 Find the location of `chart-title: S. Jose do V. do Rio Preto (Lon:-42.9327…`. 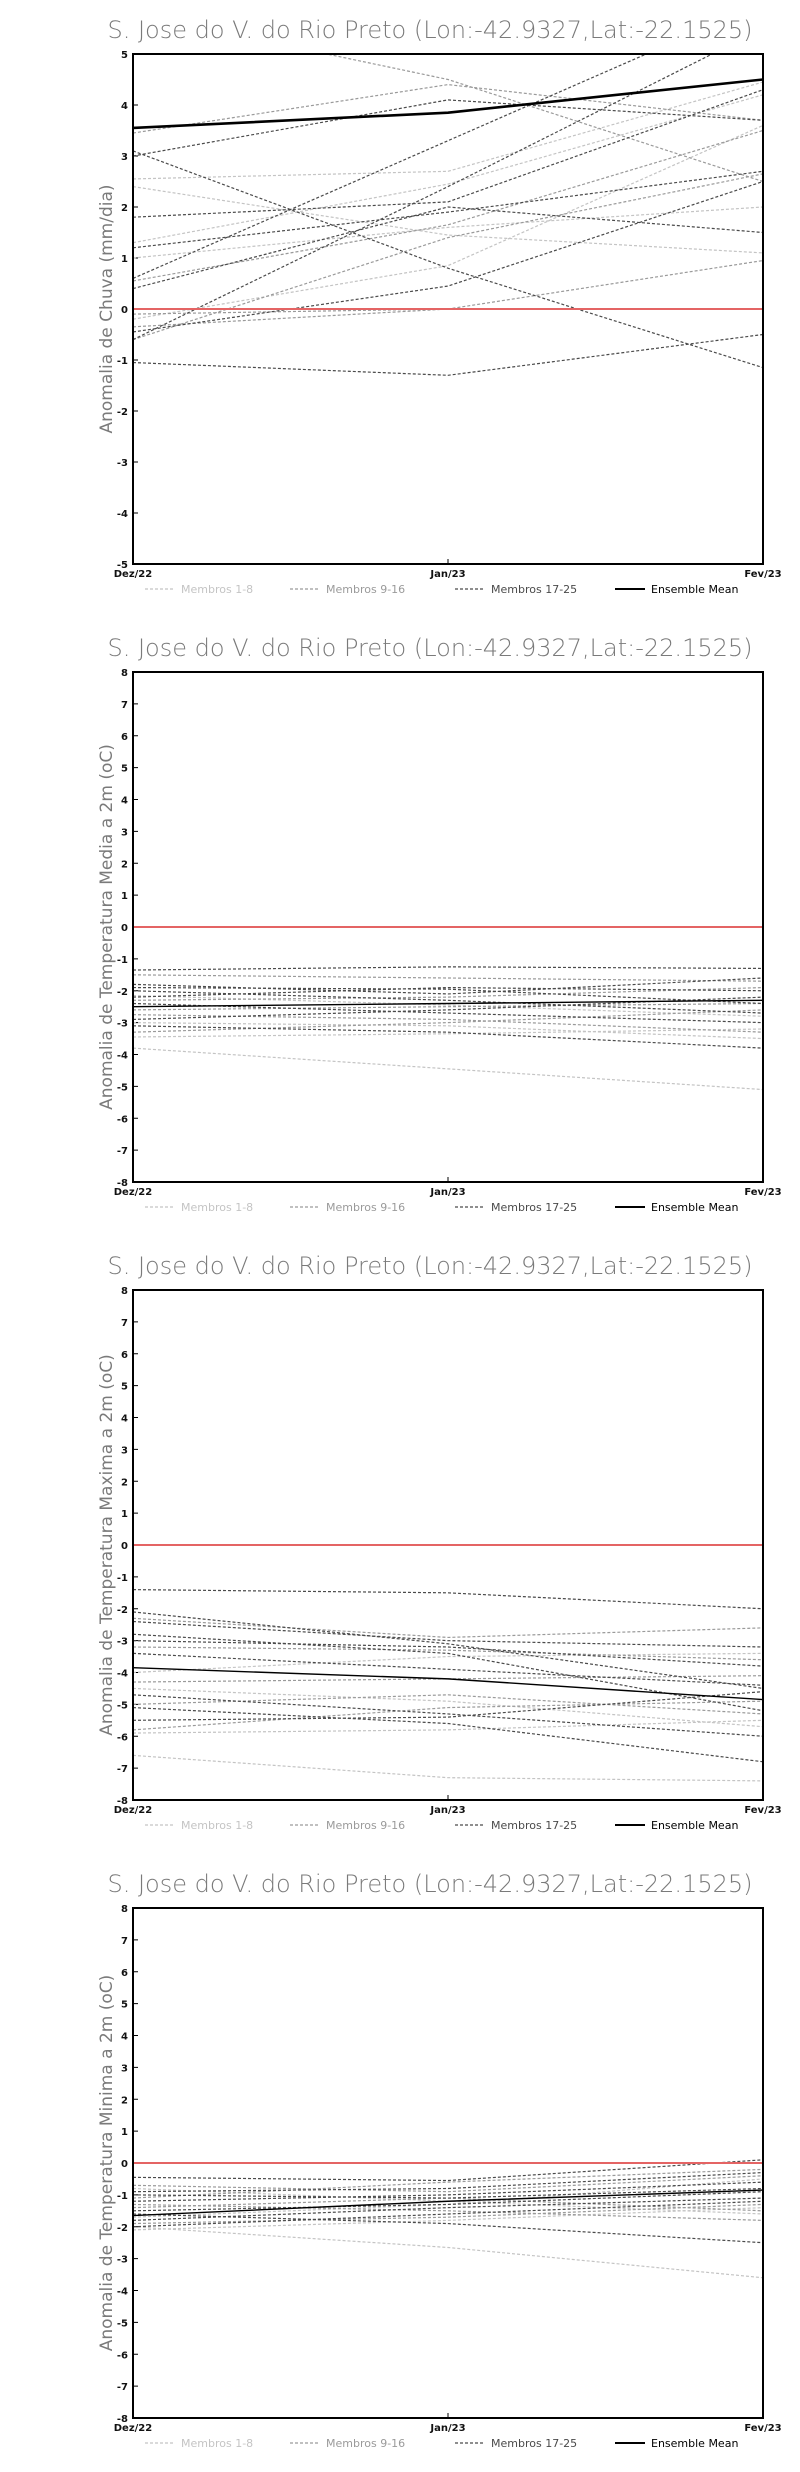

chart-title: S. Jose do V. do Rio Preto (Lon:-42.9327… is located at coordinates (429, 648).